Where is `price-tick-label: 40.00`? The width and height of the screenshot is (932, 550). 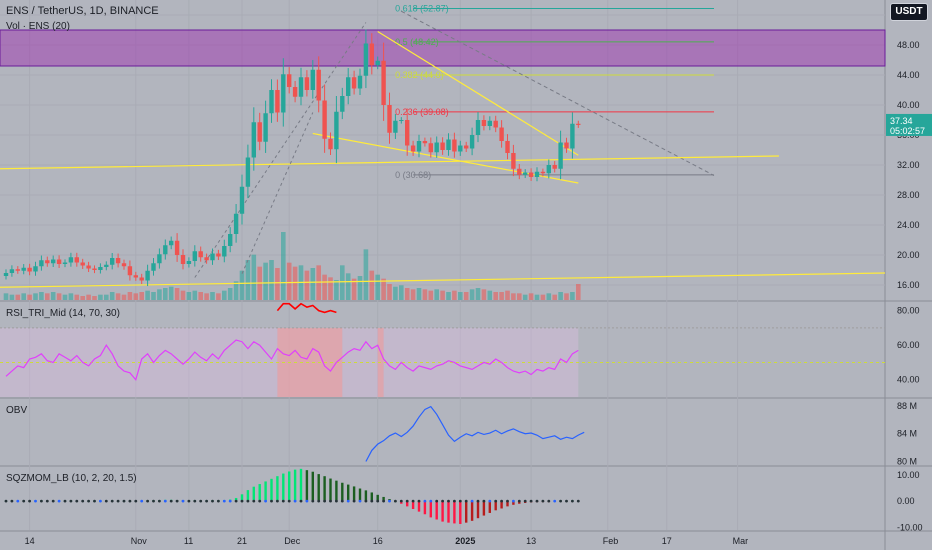 price-tick-label: 40.00 is located at coordinates (908, 105).